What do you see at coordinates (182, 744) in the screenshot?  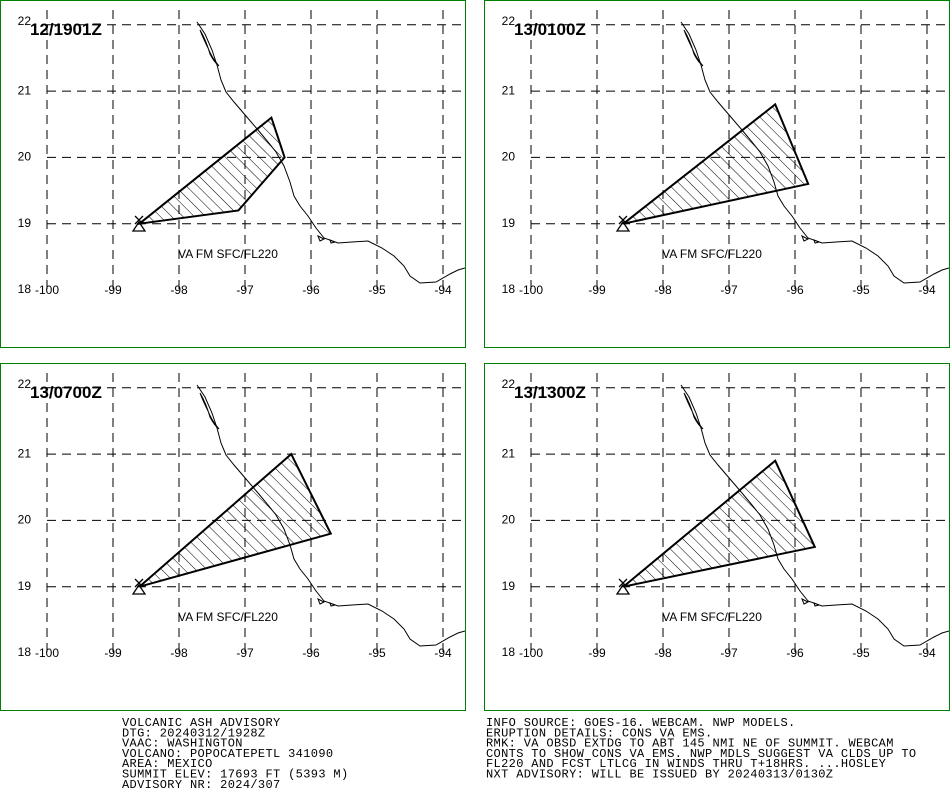 I see `advisory-line: VAAC: WASHINGTON` at bounding box center [182, 744].